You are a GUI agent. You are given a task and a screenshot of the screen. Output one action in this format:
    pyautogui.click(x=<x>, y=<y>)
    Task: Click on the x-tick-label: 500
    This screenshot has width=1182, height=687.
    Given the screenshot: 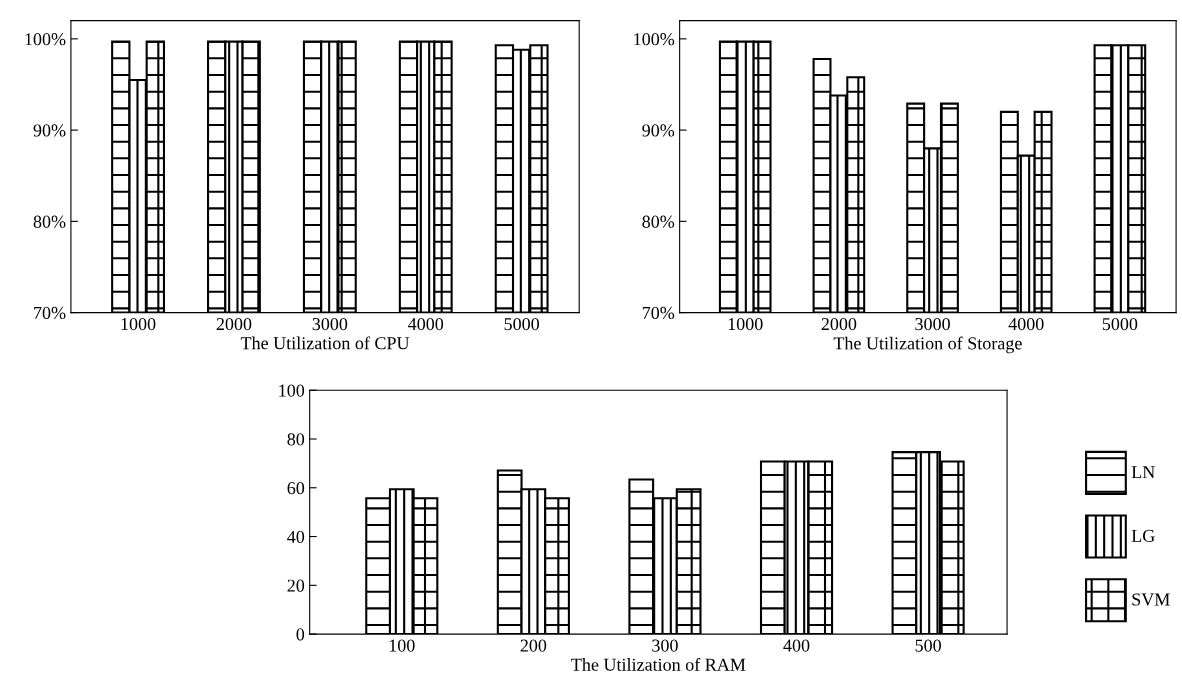 What is the action you would take?
    pyautogui.click(x=928, y=645)
    